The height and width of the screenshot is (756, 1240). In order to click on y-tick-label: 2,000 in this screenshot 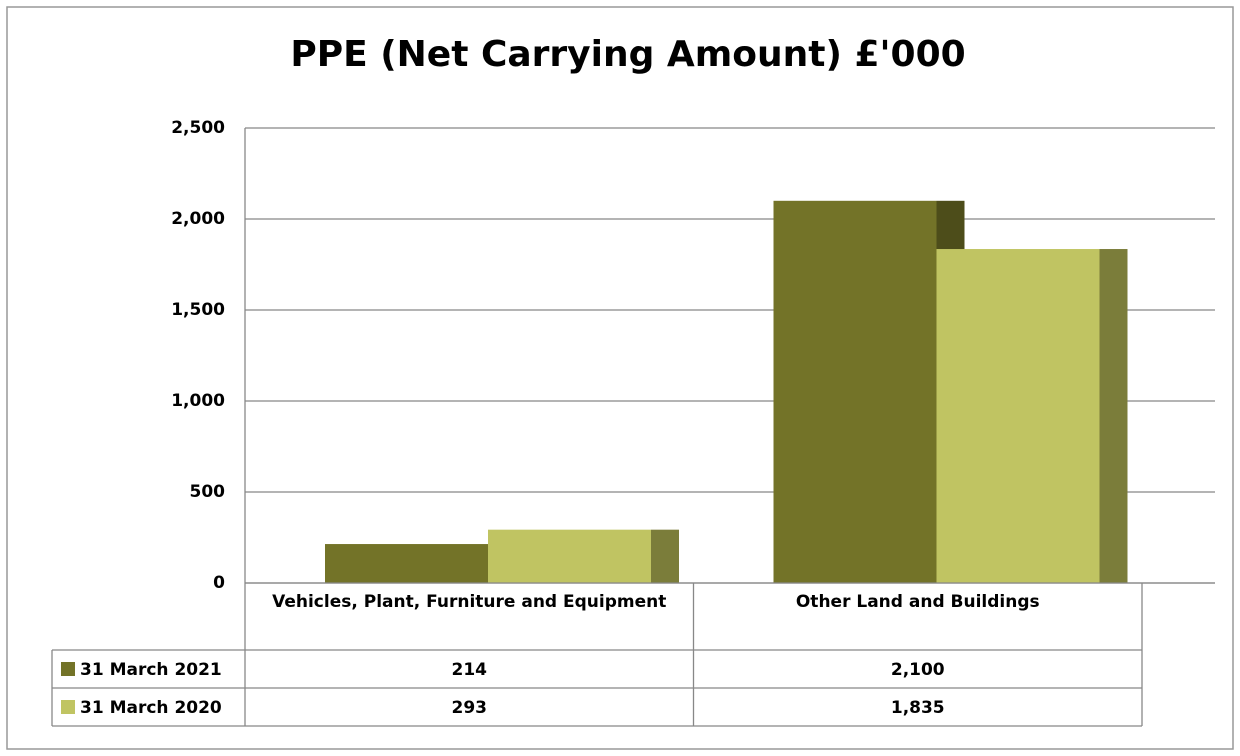, I will do `click(198, 219)`.